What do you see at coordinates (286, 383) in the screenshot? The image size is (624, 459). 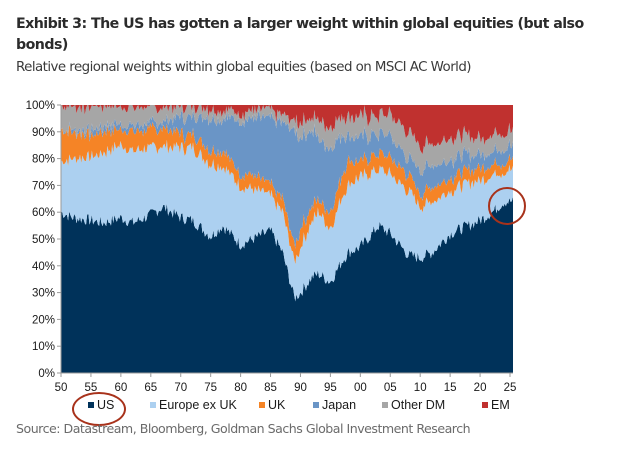 I see `x-axis: 50 55 60 65 70 75 80 85 90 95 00 05 10 15 20 25` at bounding box center [286, 383].